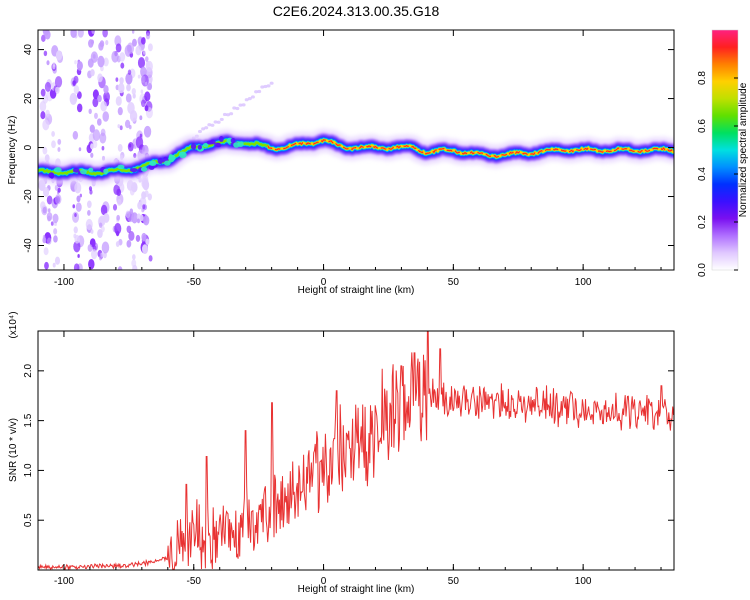 This screenshot has height=600, width=750. What do you see at coordinates (194, 581) in the screenshot?
I see `snr-x-tick-label: -50` at bounding box center [194, 581].